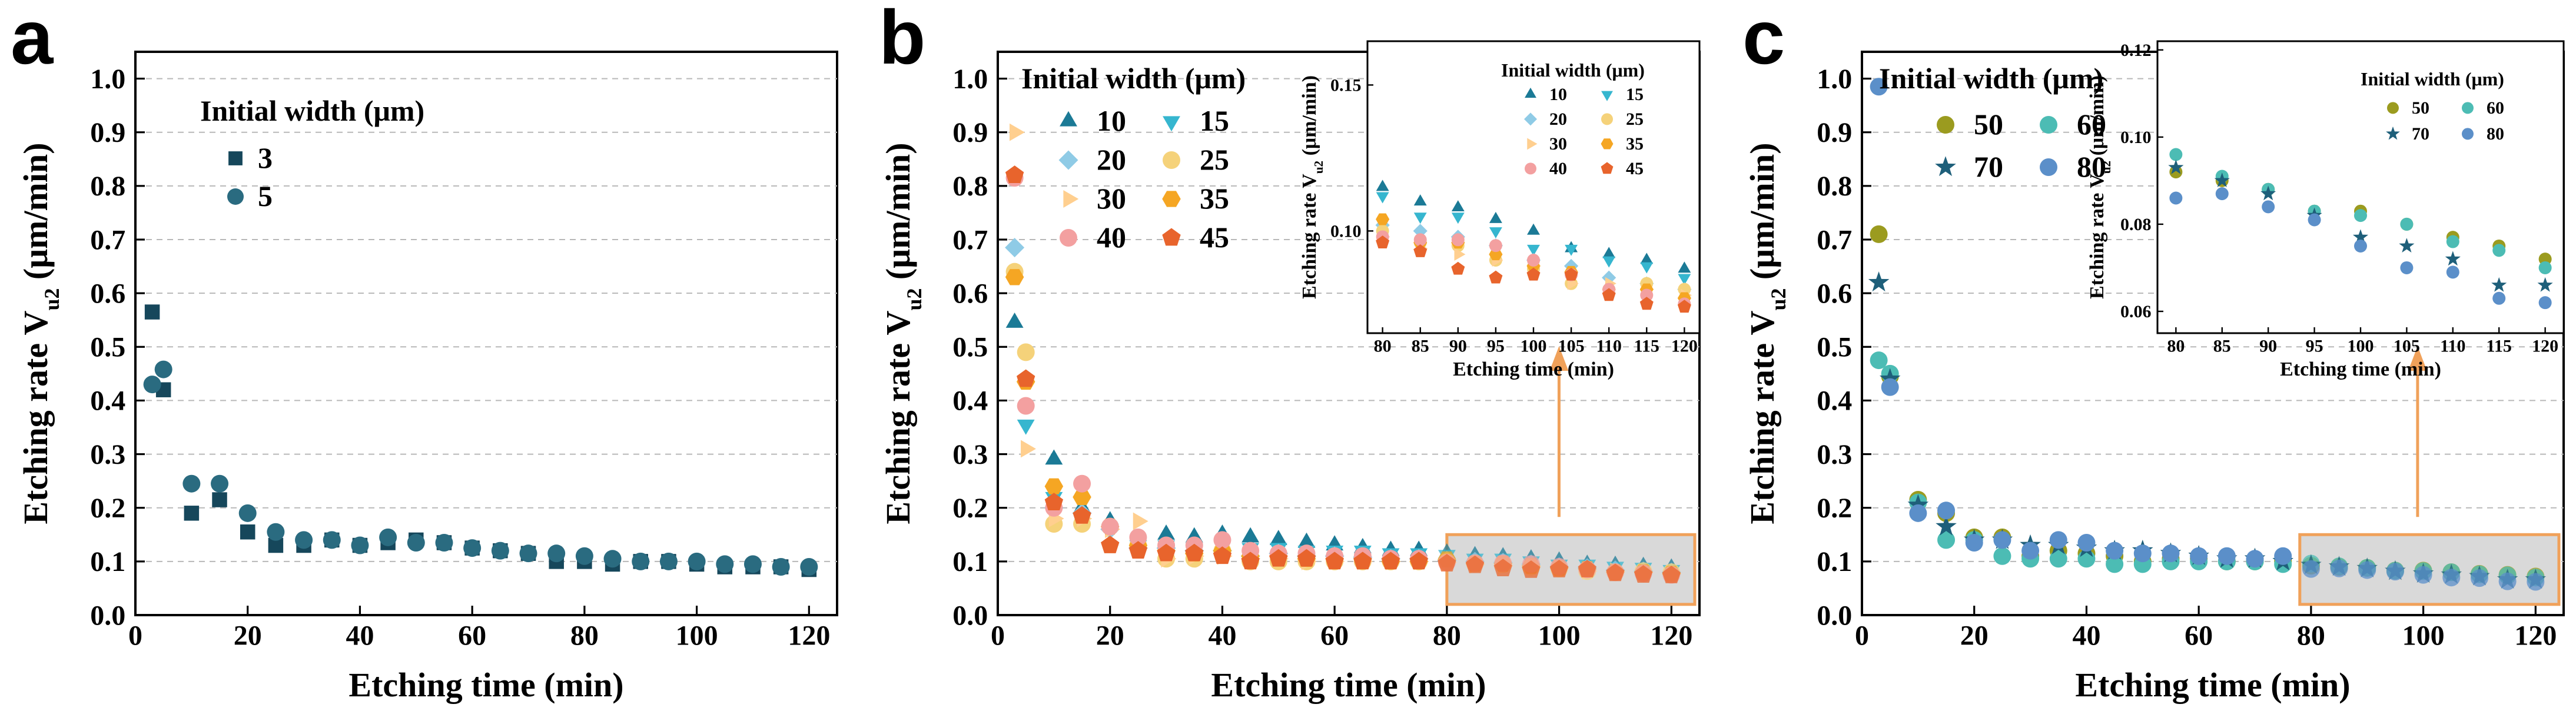 The image size is (2576, 724). I want to click on b-y-tick-label-3: 0.3, so click(970, 454).